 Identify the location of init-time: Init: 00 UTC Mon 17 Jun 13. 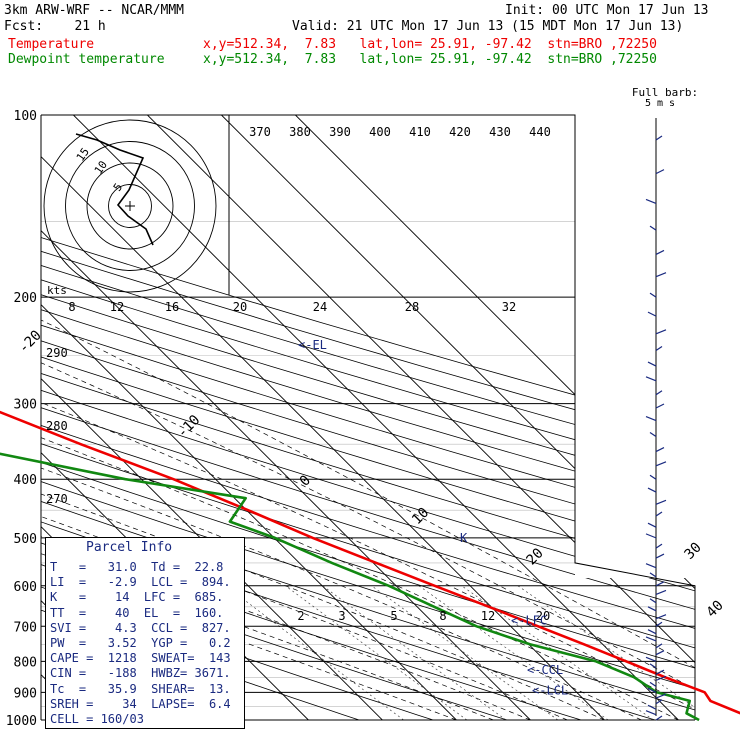
(607, 10).